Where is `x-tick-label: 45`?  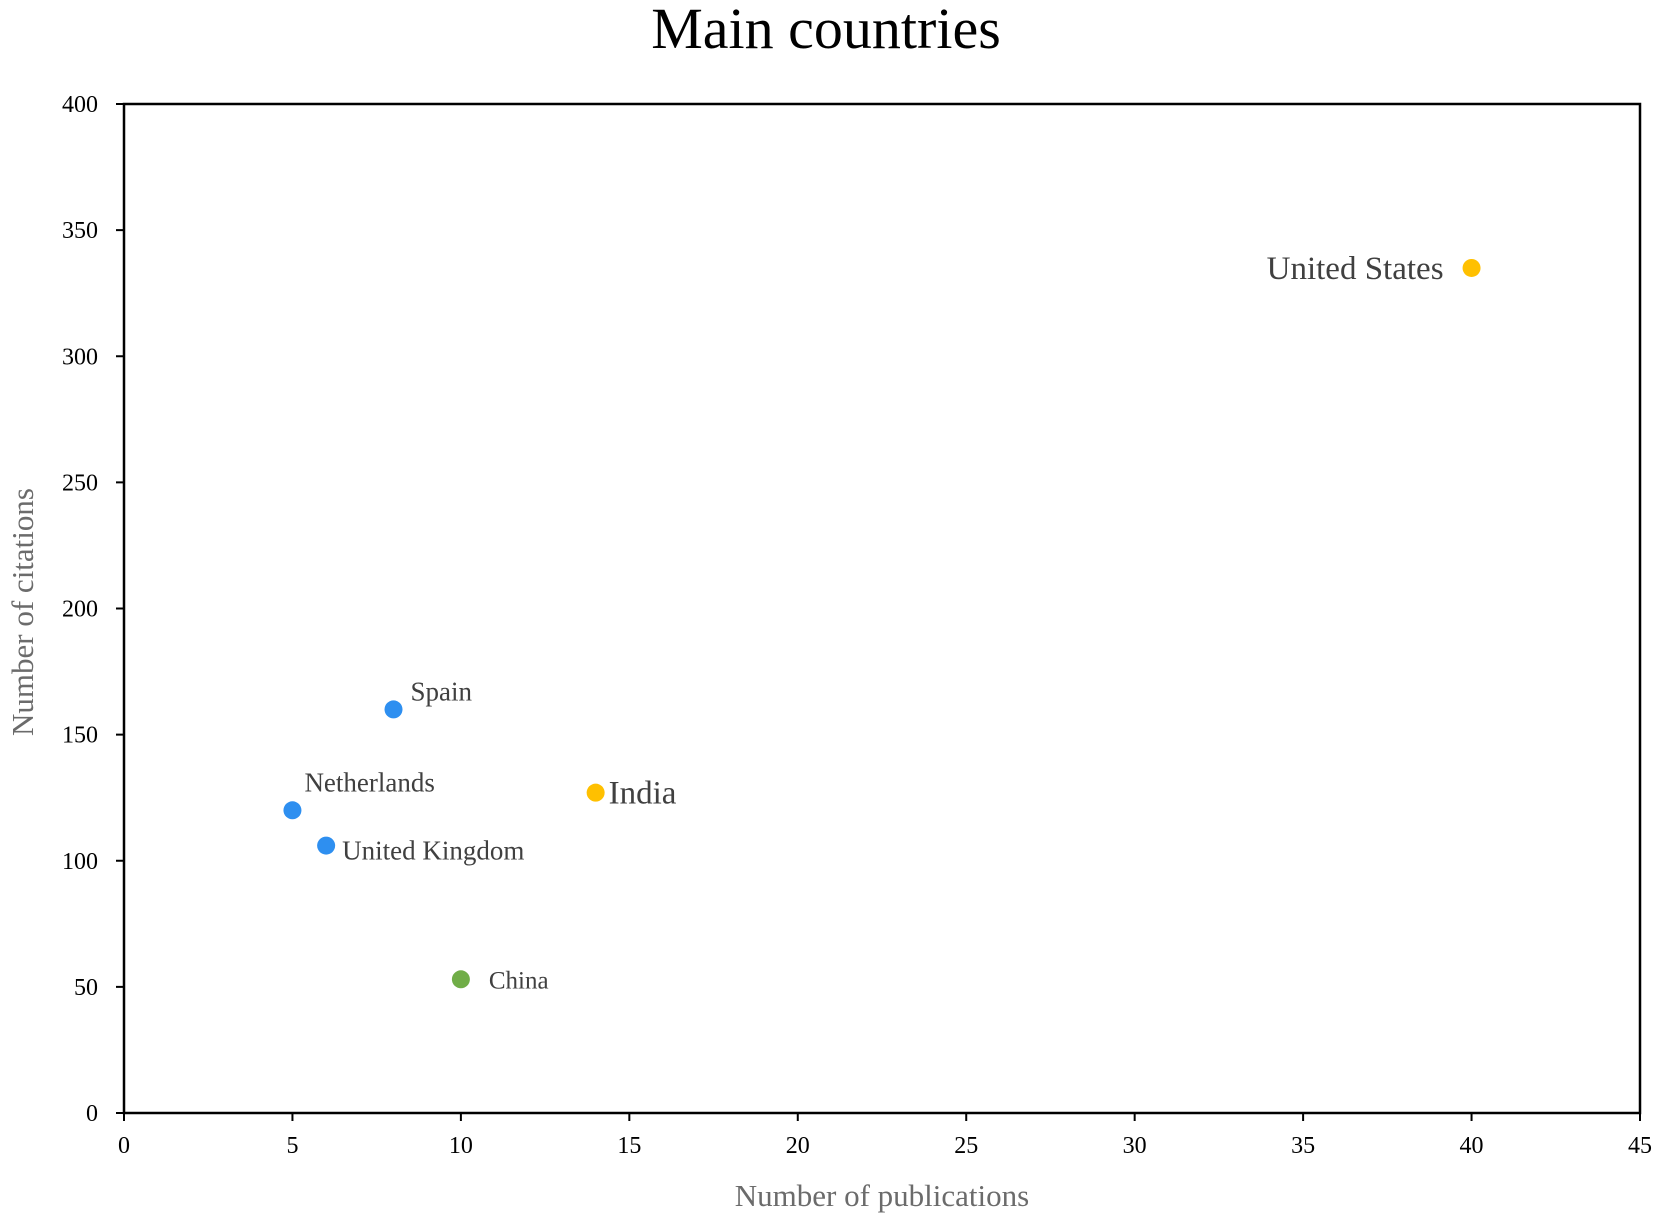
x-tick-label: 45 is located at coordinates (1640, 1146).